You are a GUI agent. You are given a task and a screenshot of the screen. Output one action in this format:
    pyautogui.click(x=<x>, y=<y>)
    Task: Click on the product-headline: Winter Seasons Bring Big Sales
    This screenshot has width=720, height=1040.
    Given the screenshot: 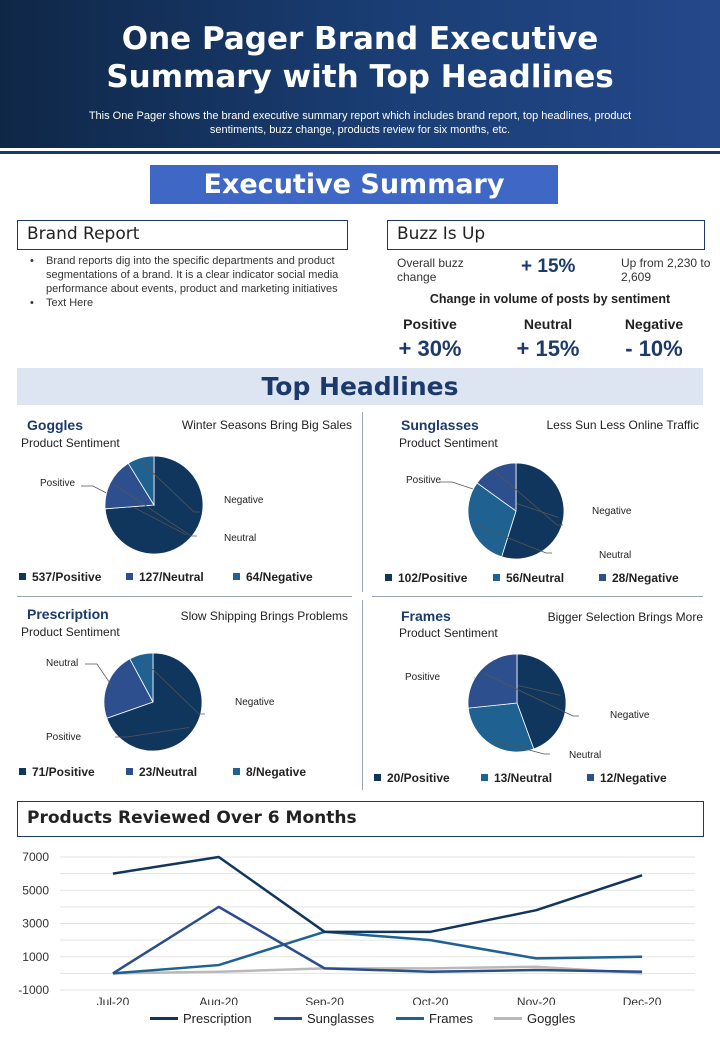 What is the action you would take?
    pyautogui.click(x=266, y=425)
    